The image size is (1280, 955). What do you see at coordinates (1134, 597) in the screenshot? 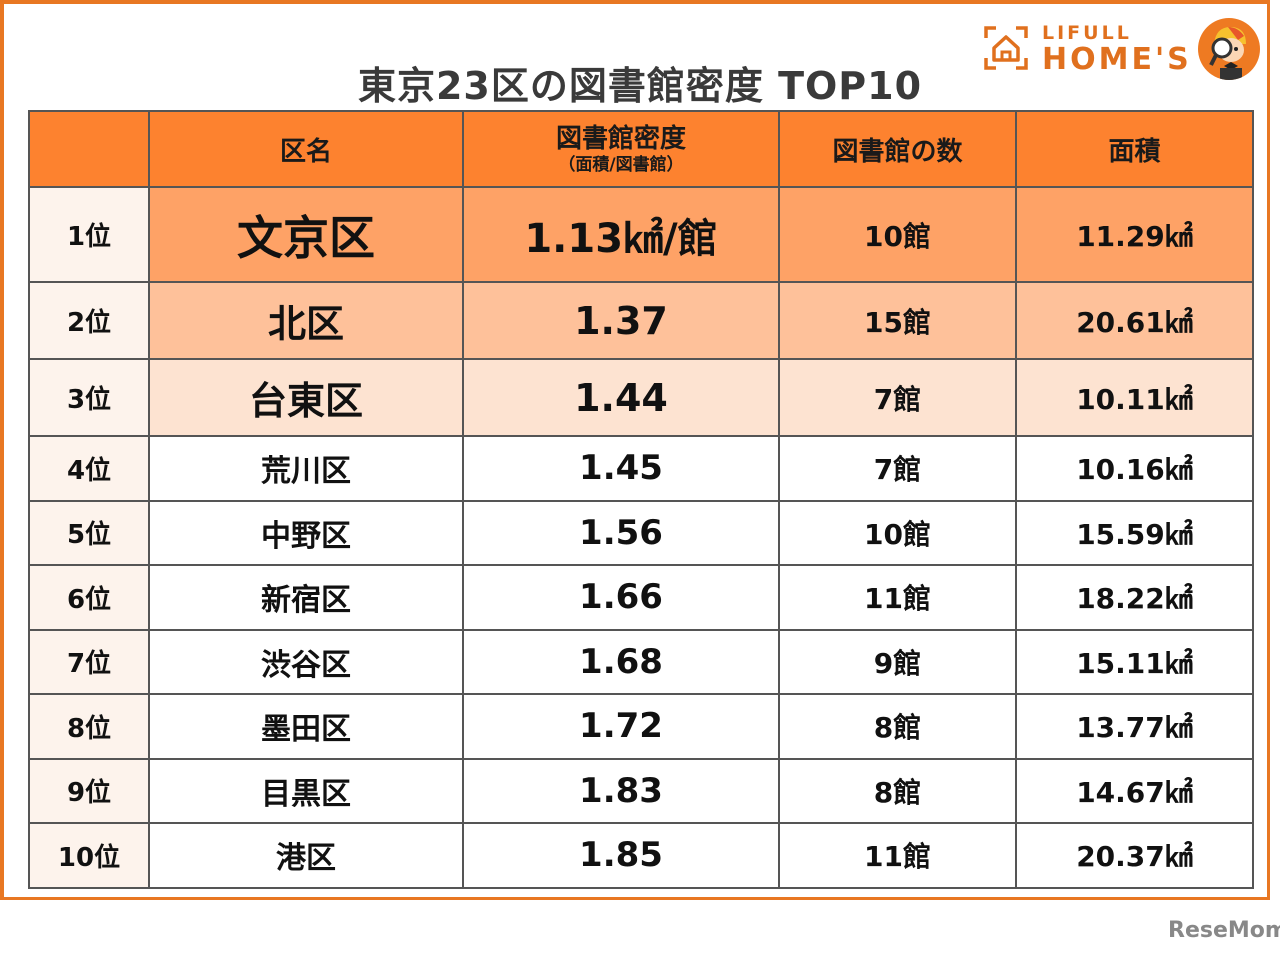
I see `area-cell: 18.22㎢` at bounding box center [1134, 597].